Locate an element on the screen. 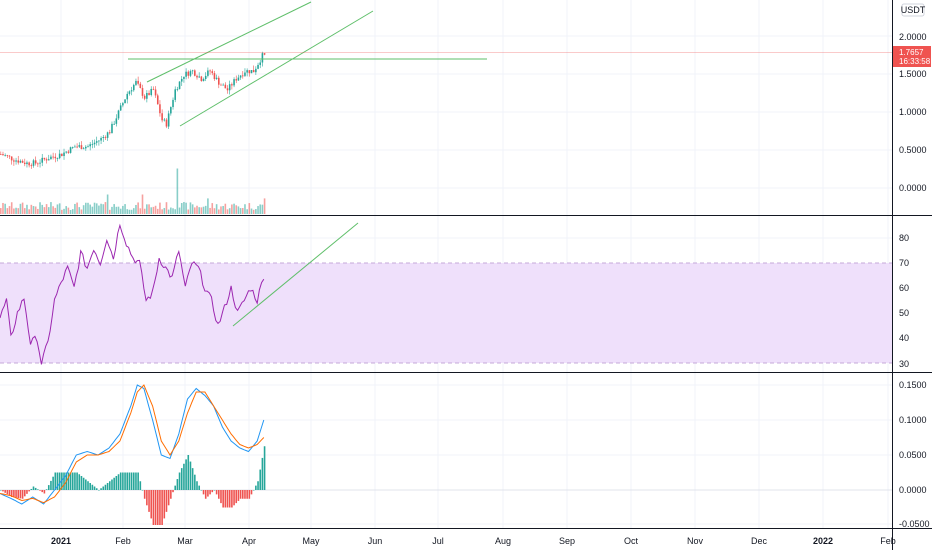  price-tick-label: 0.5000 is located at coordinates (913, 150).